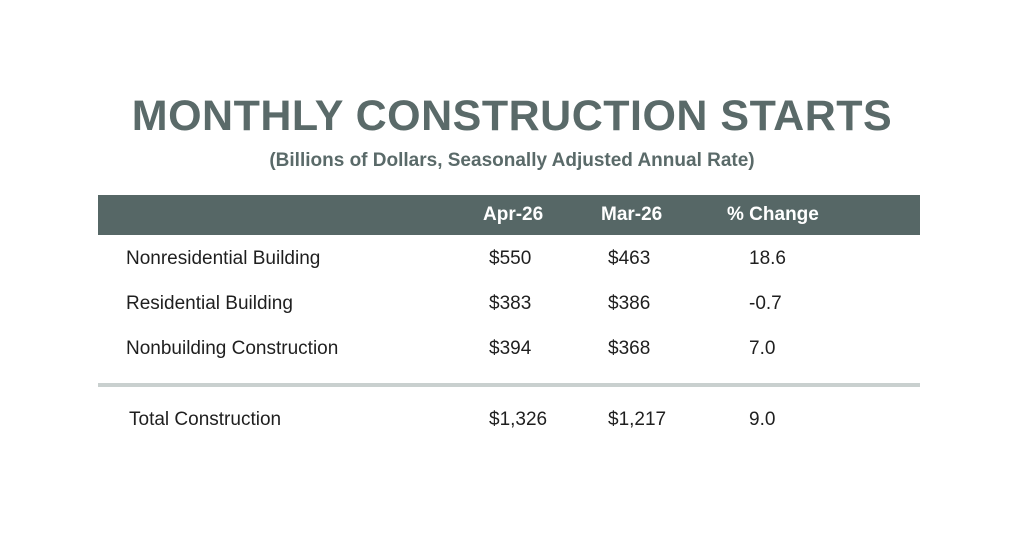 Image resolution: width=1024 pixels, height=533 pixels. Describe the element at coordinates (205, 419) in the screenshot. I see `total-label: Total Construction` at that location.